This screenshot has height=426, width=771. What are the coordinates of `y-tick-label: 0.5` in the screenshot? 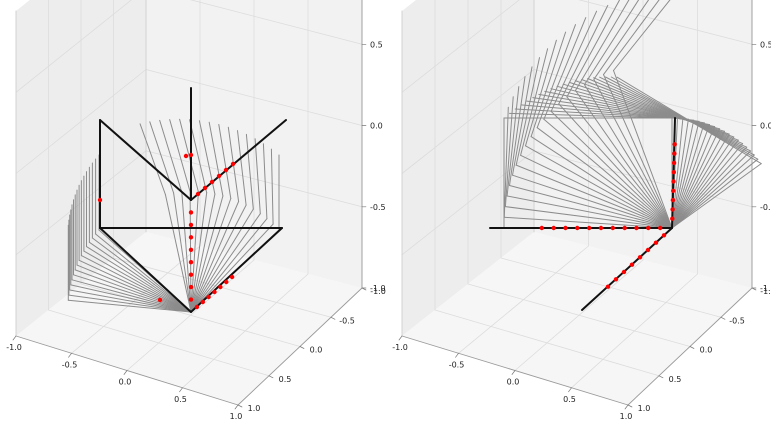 It's located at (285, 379).